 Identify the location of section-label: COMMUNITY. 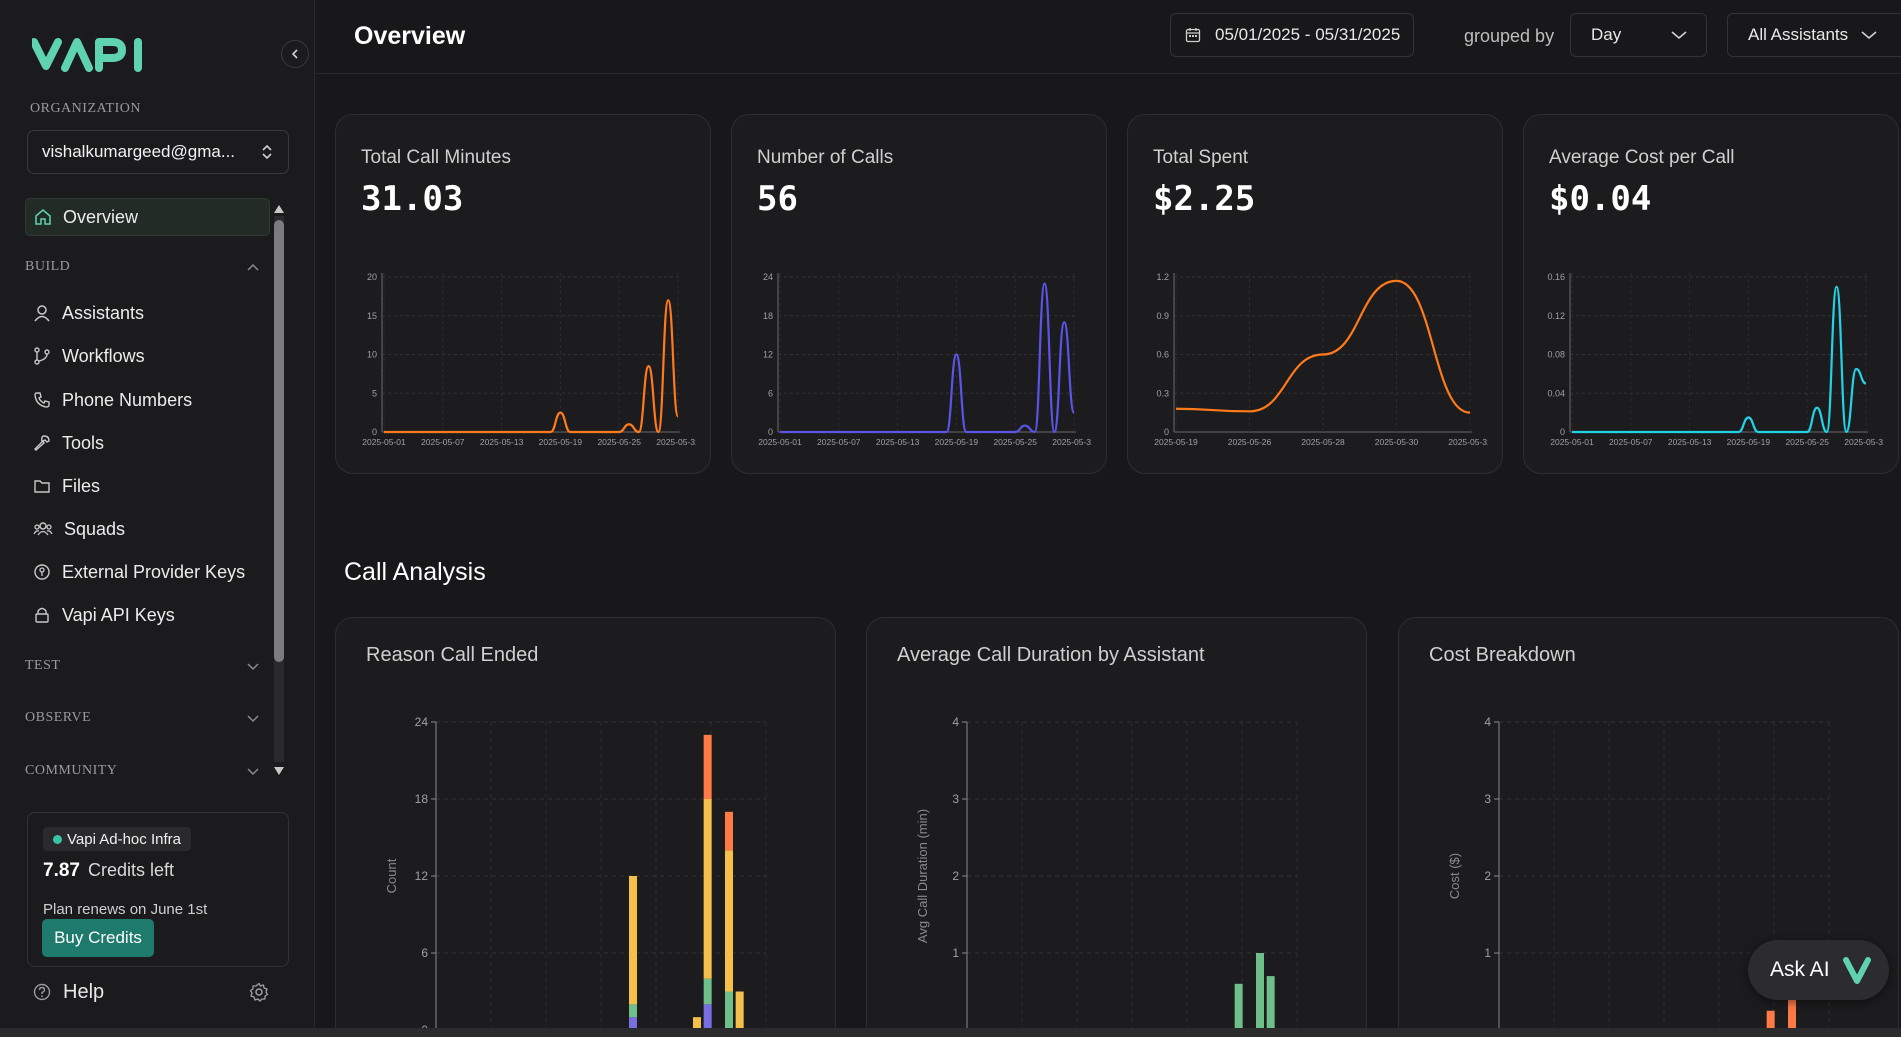
(71, 770).